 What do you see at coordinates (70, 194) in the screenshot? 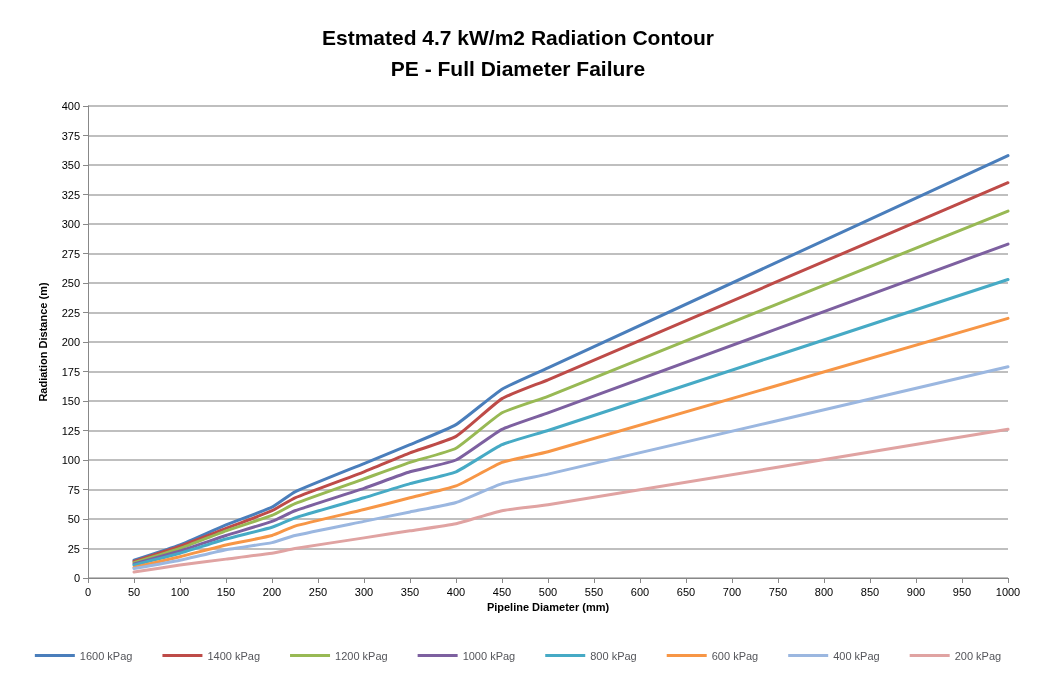
I see `y-tick-label: 325` at bounding box center [70, 194].